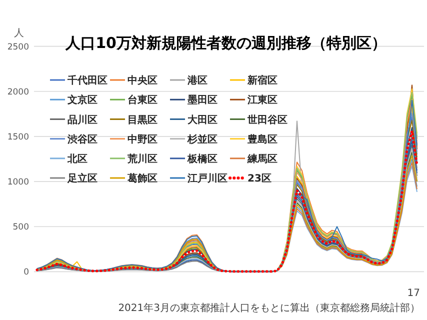 This screenshot has height=320, width=427. What do you see at coordinates (202, 100) in the screenshot?
I see `legend-label: 墨田区` at bounding box center [202, 100].